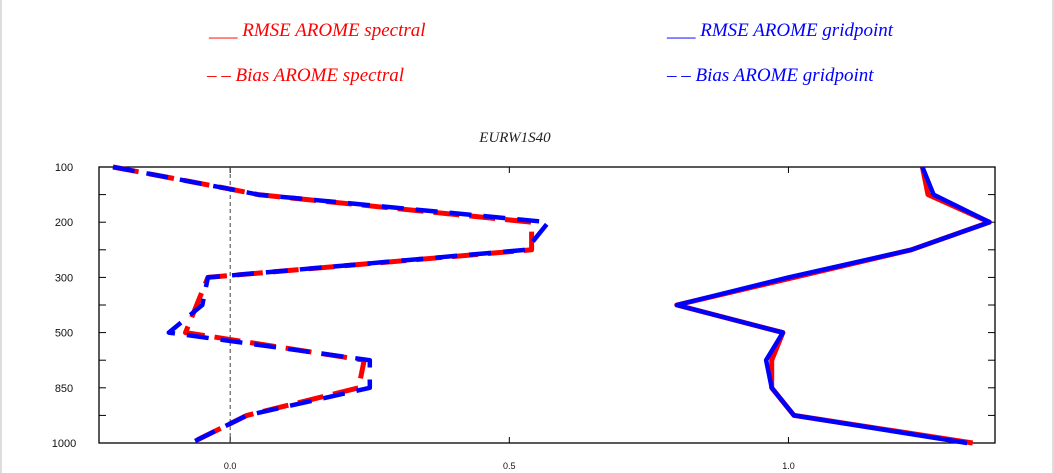 The height and width of the screenshot is (473, 1054). Describe the element at coordinates (230, 466) in the screenshot. I see `x-tick-label: 0.0` at that location.